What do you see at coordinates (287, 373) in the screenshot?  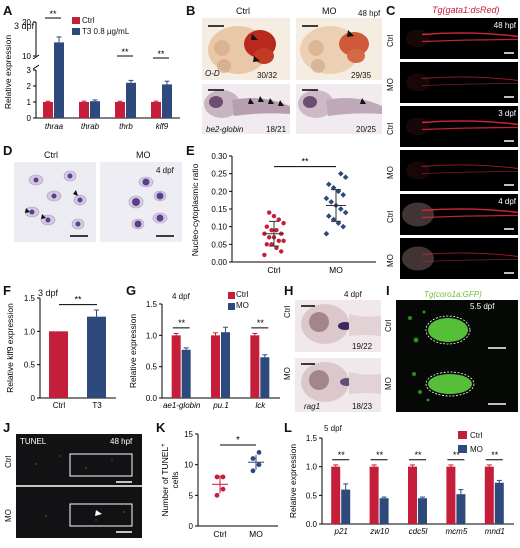 I see `panel-h-row-mo: MO` at bounding box center [287, 373].